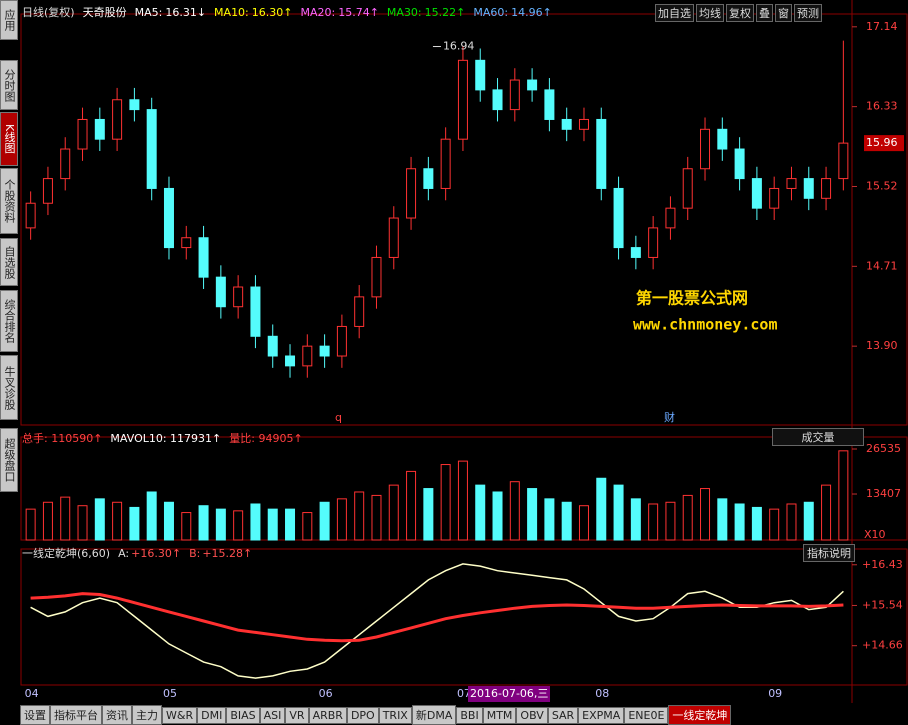  I want to click on ma-value: 16.31↓, so click(186, 12).